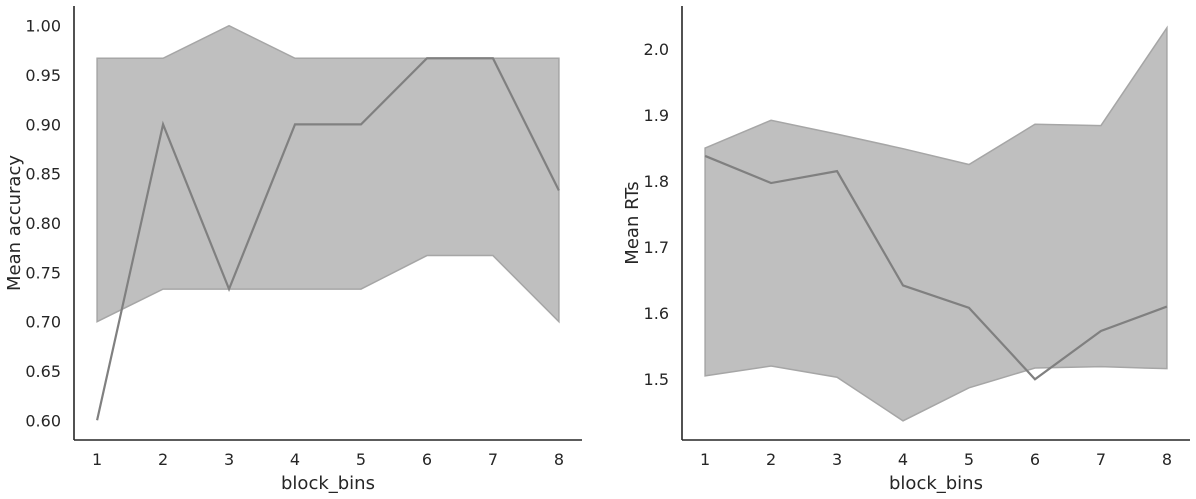  I want to click on y-tick-label: 0.60, so click(43, 420).